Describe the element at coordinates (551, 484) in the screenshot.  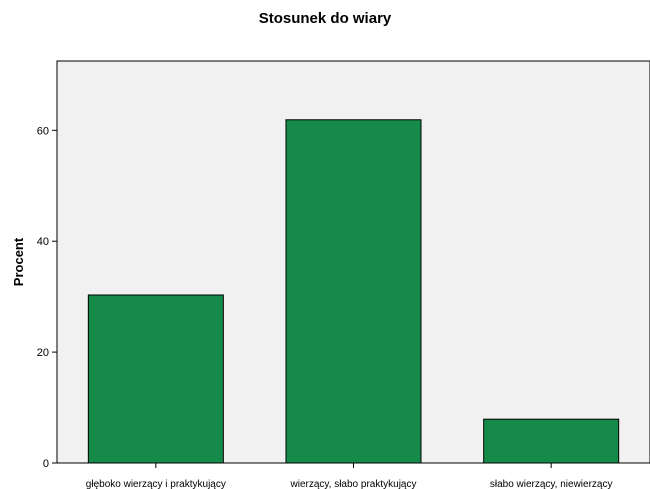
I see `x-category-label: słabo wierzący, niewierzący` at that location.